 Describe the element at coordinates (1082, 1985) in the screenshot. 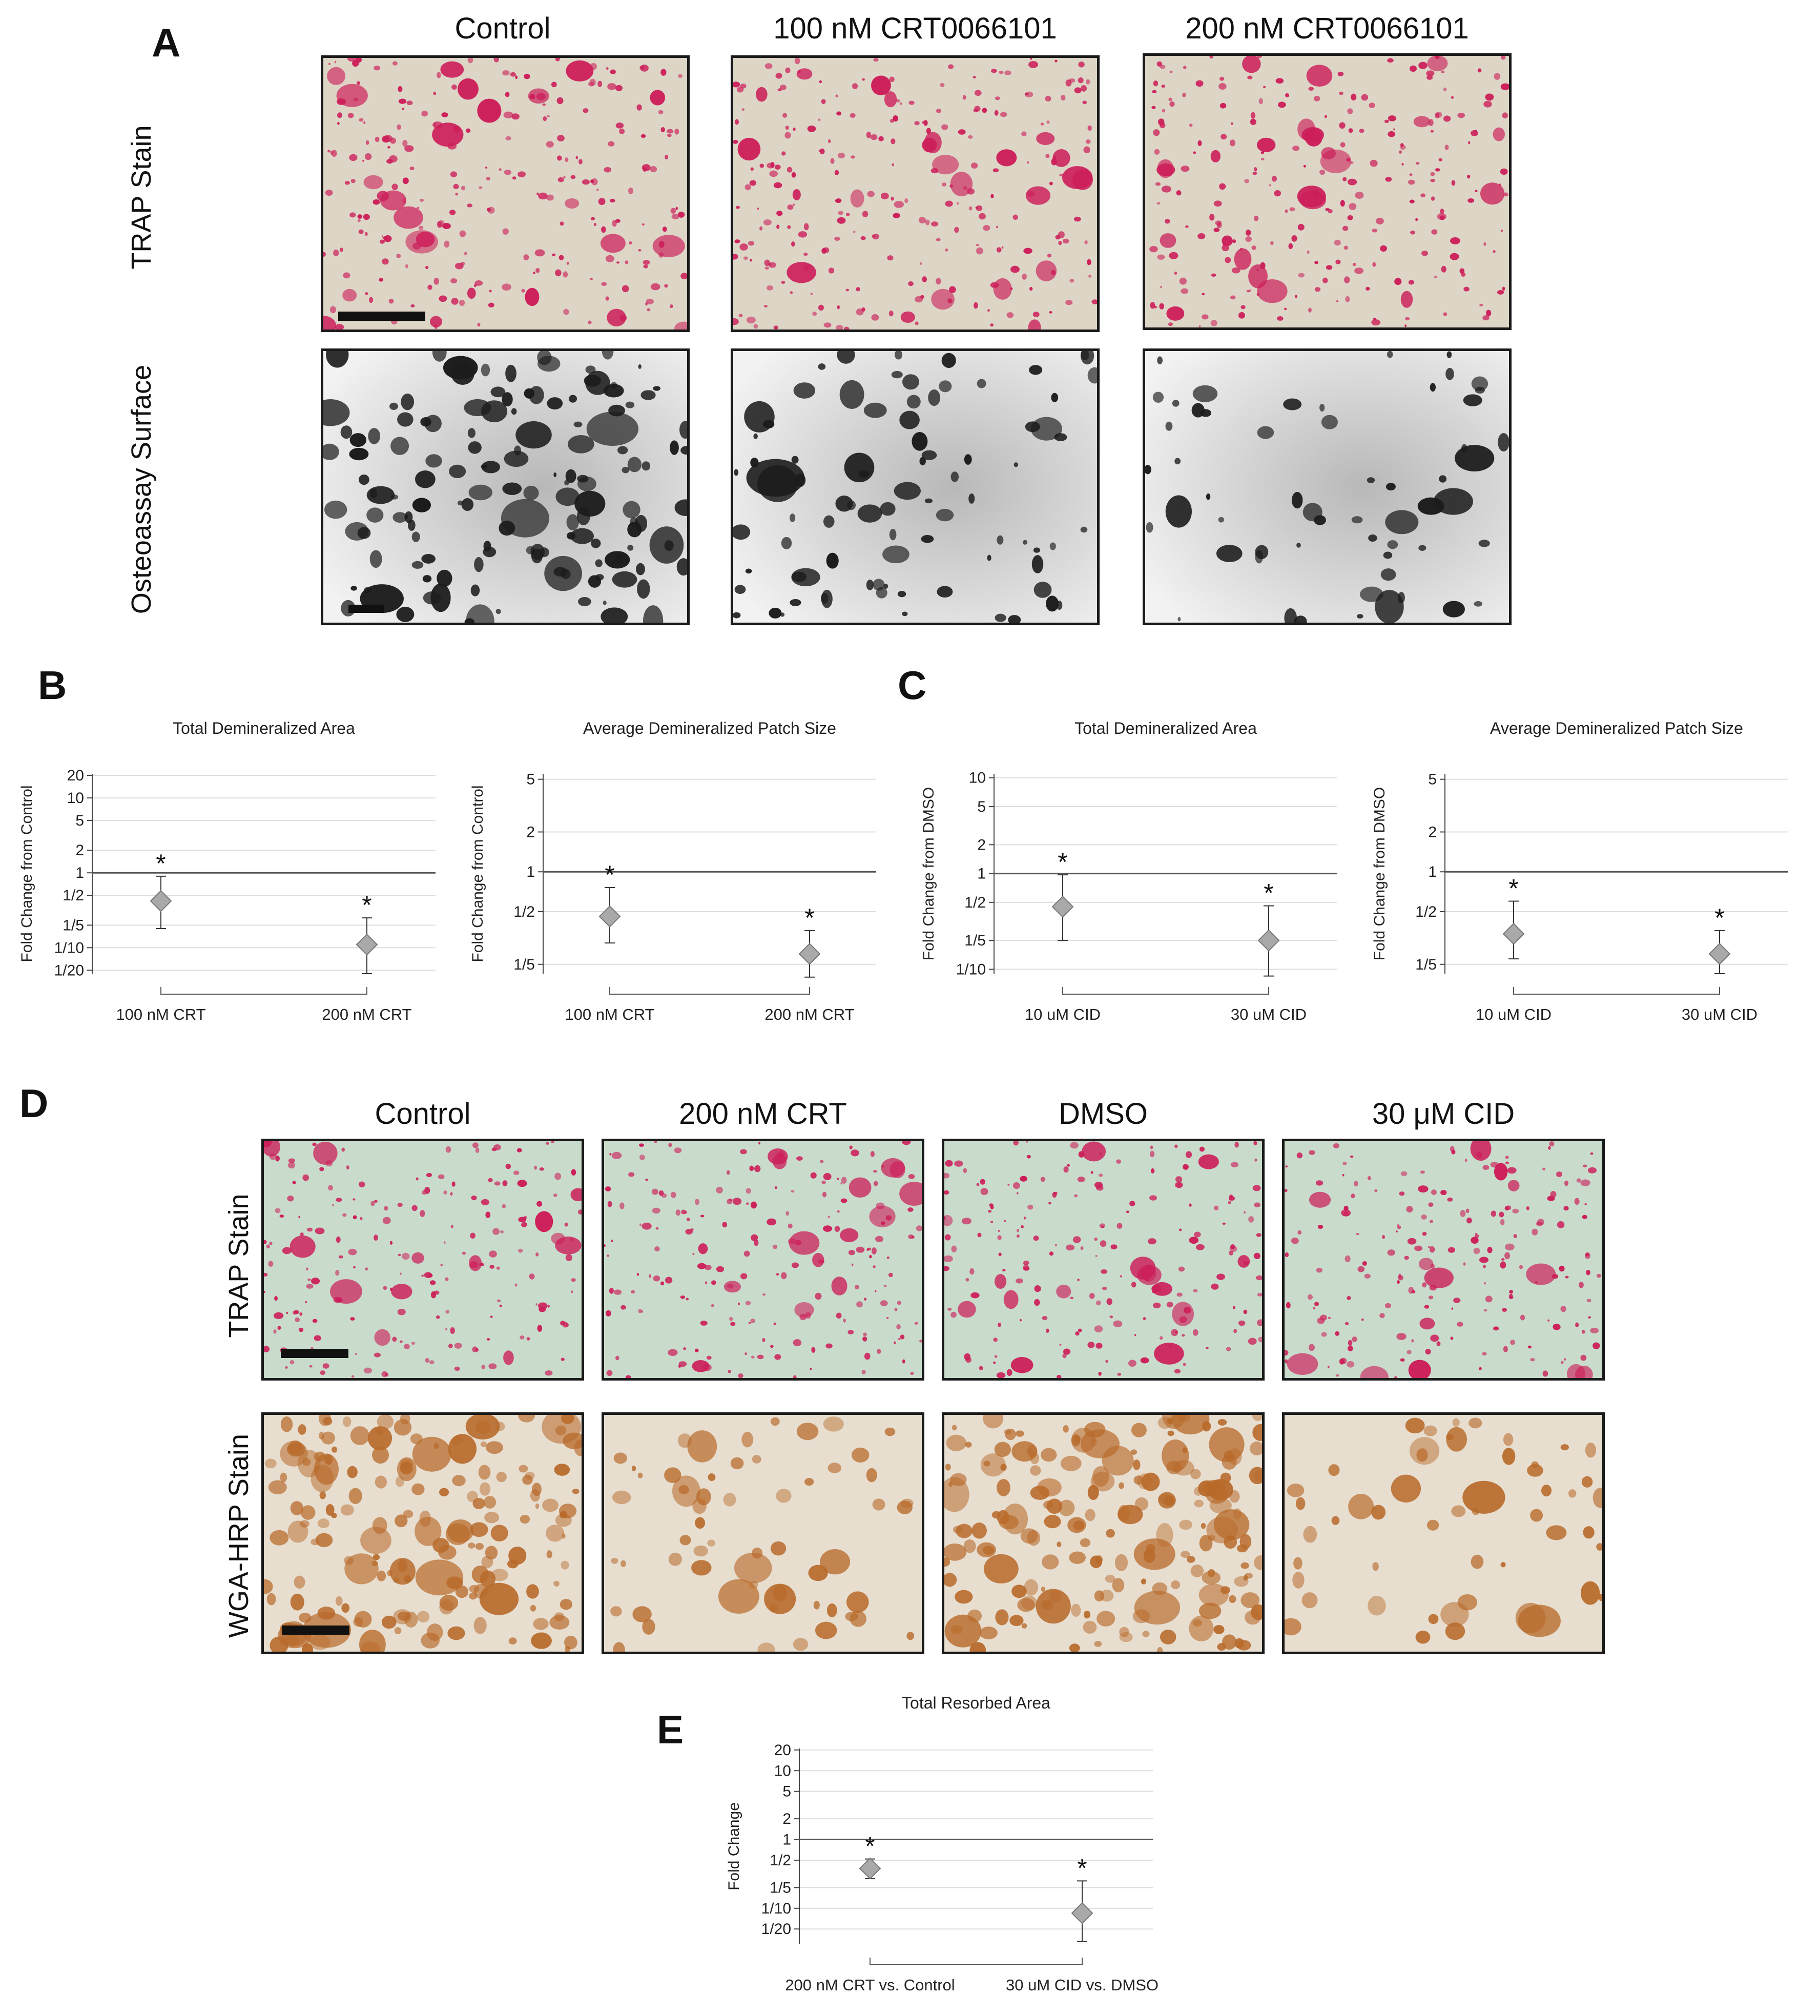

I see `x-tick-label: 30 uM CID vs. DMSO` at that location.